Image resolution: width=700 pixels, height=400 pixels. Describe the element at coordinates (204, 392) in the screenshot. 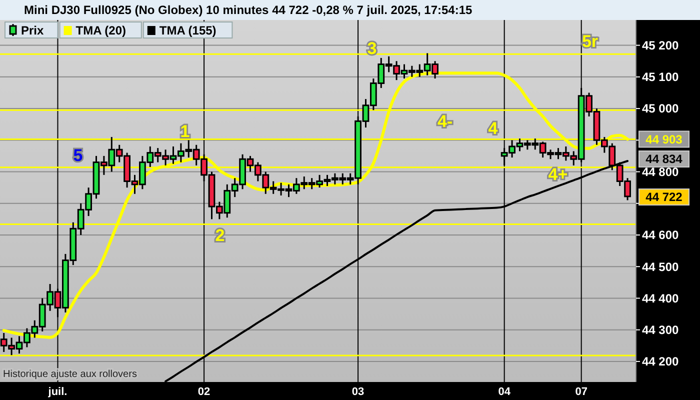

I see `x-tick-label: 02` at that location.